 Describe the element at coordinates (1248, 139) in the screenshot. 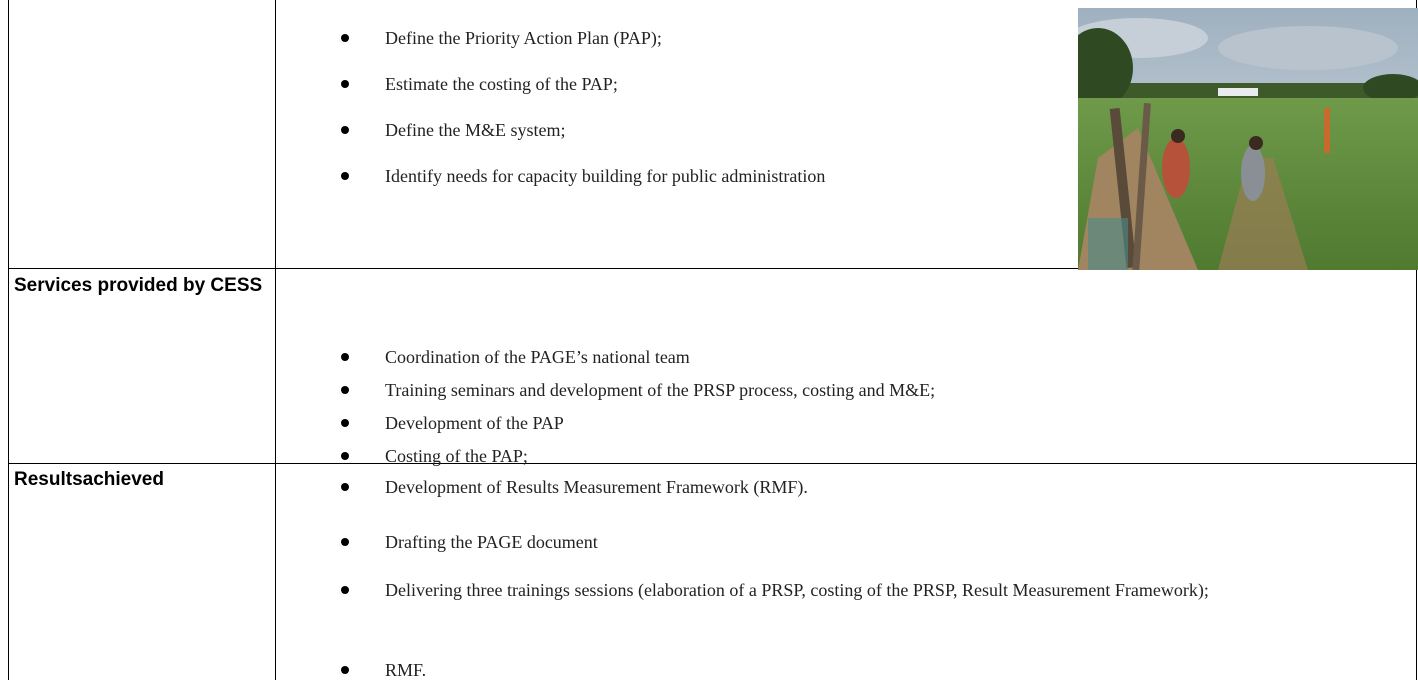

I see `field-photo` at that location.